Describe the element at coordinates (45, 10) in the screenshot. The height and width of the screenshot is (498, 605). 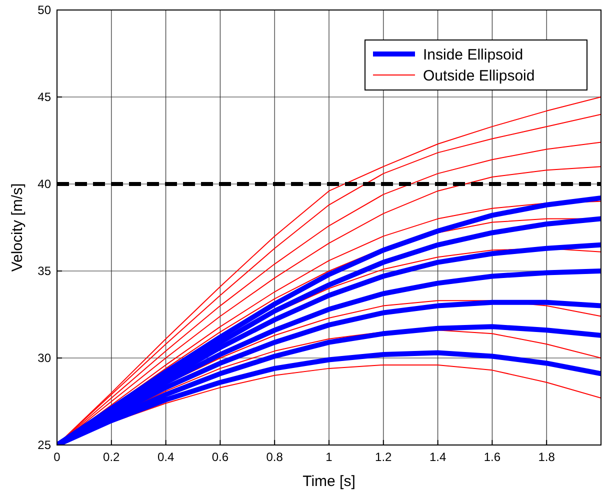
I see `y-tick-label: 50` at that location.